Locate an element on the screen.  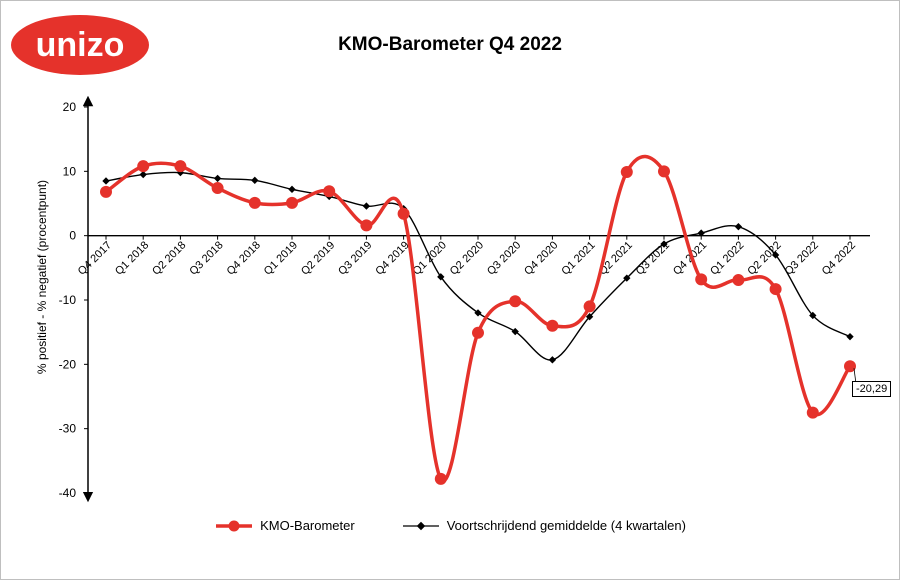
y-tick-label: -40 is located at coordinates (68, 493).